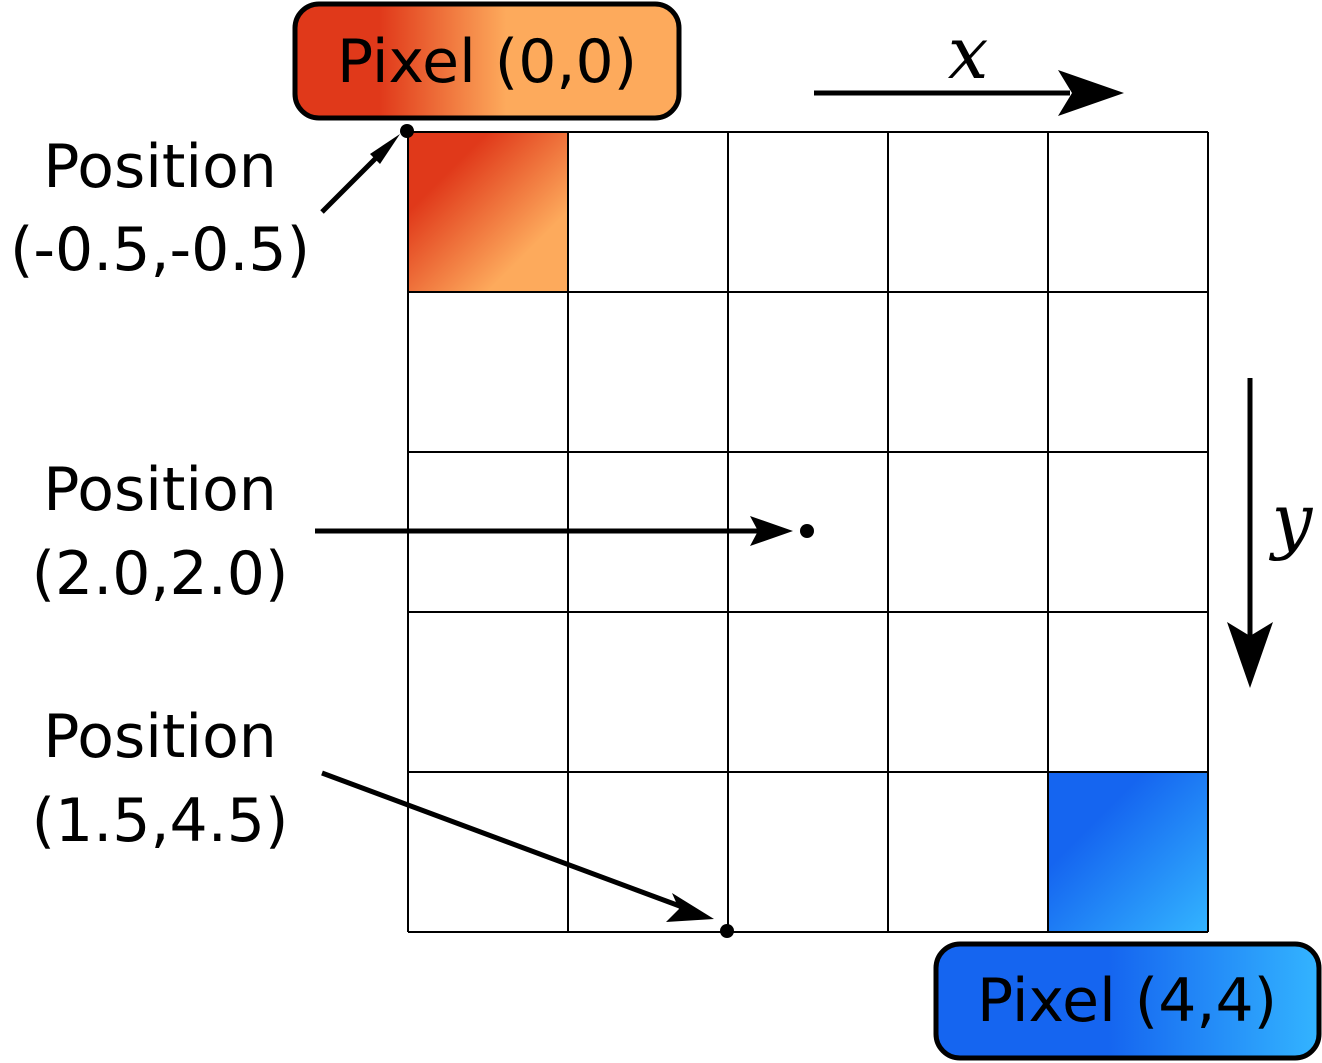 The height and width of the screenshot is (1063, 1322). What do you see at coordinates (160, 574) in the screenshot?
I see `position-center-label-line2: (2.0,2.0)` at bounding box center [160, 574].